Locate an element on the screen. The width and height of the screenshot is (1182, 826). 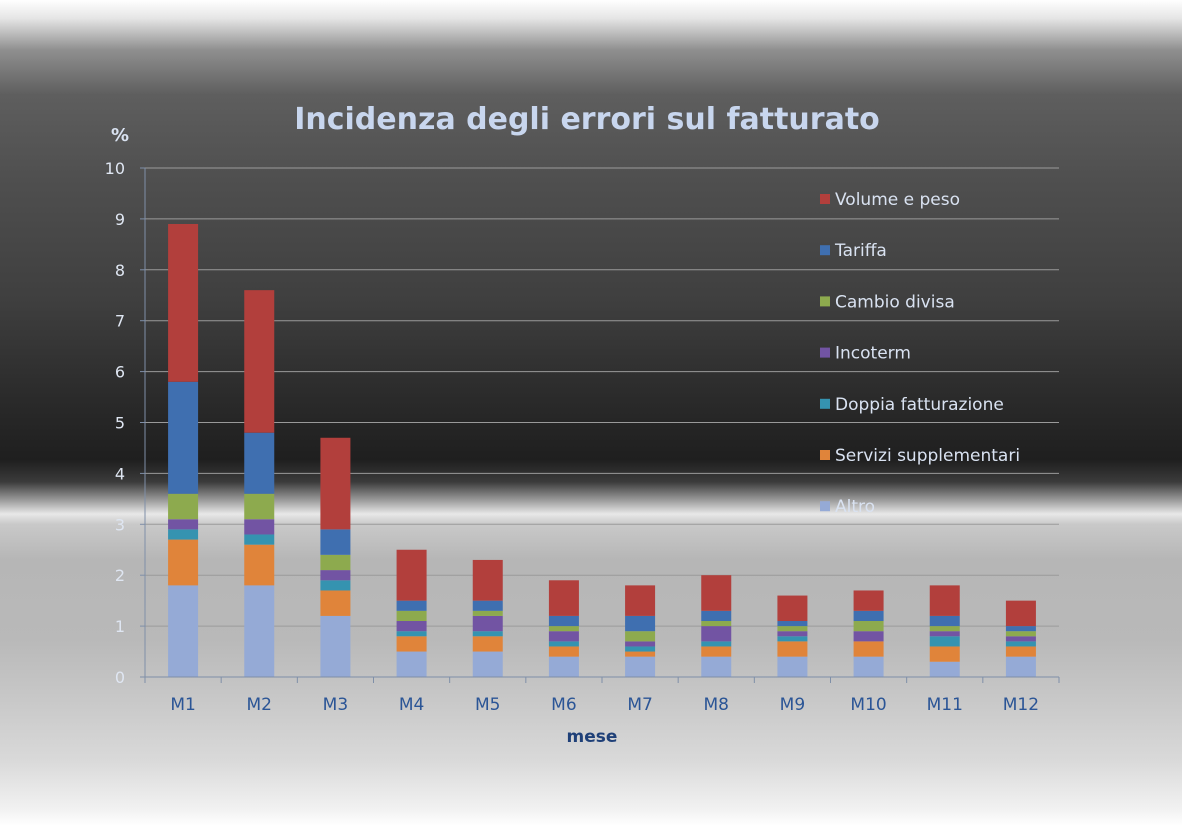
bar-segment-m3-s1 is located at coordinates (335, 603).